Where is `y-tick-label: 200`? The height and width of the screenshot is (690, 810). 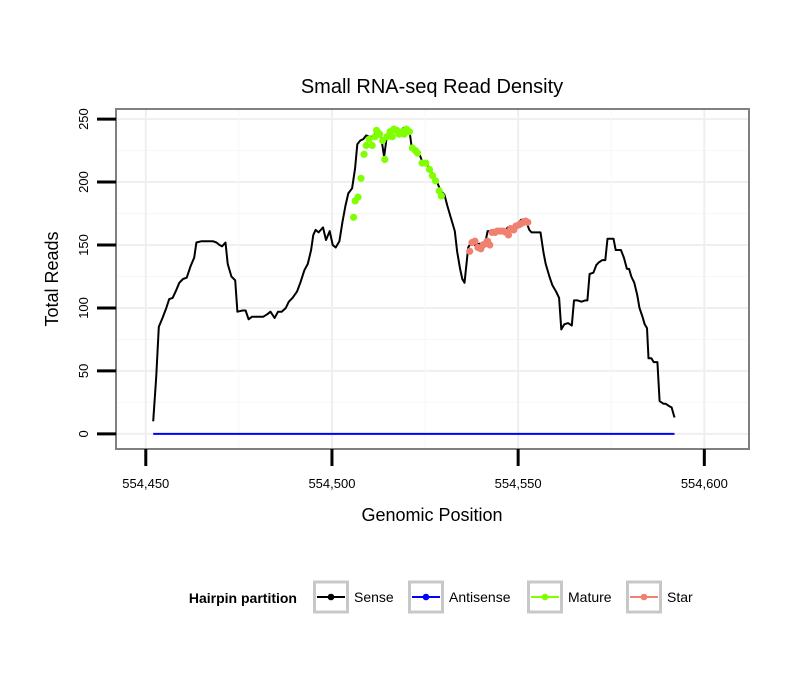
y-tick-label: 200 is located at coordinates (83, 182).